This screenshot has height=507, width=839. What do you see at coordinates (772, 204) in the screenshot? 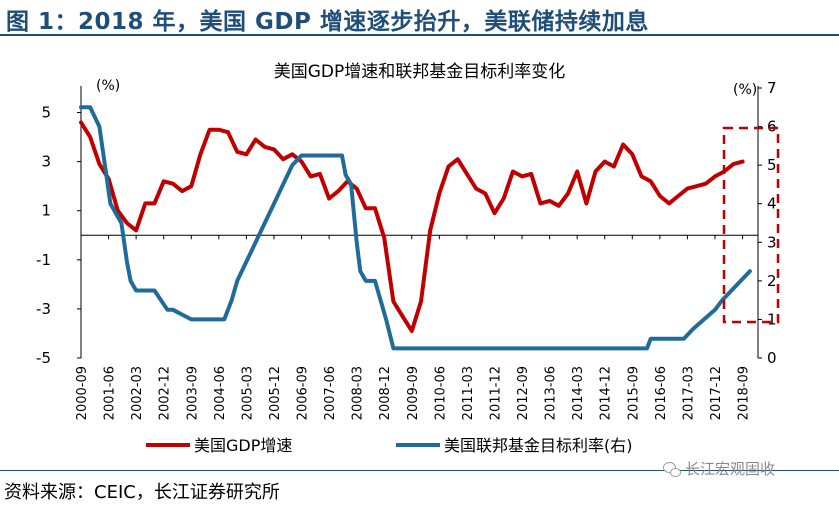
I see `right-axis-tick-label: 4` at bounding box center [772, 204].